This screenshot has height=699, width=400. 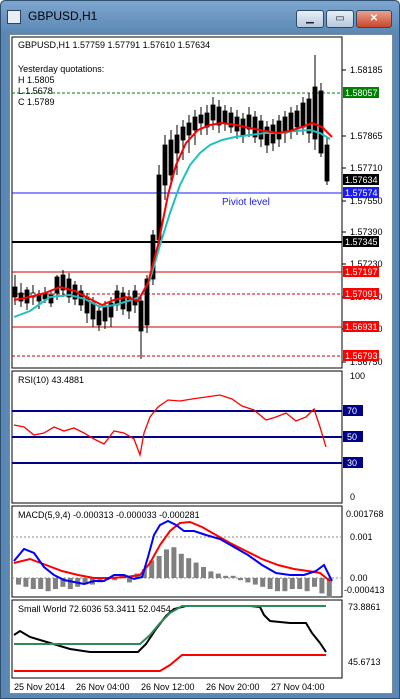 I want to click on chart-window-icon, so click(x=14, y=17).